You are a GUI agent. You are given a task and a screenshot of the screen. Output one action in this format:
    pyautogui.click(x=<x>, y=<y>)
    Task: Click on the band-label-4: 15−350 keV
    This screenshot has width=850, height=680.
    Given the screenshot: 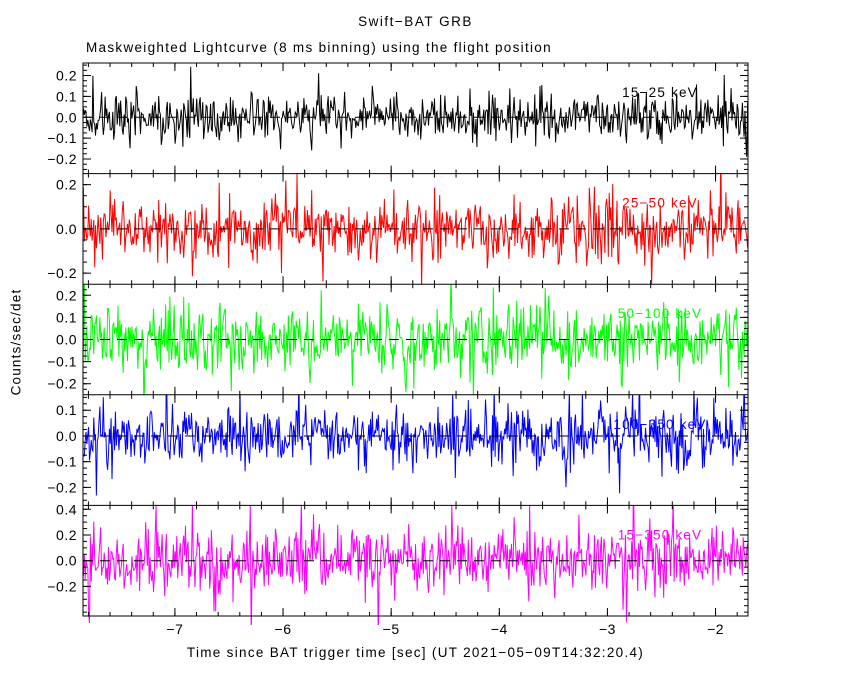 What is the action you would take?
    pyautogui.click(x=660, y=534)
    